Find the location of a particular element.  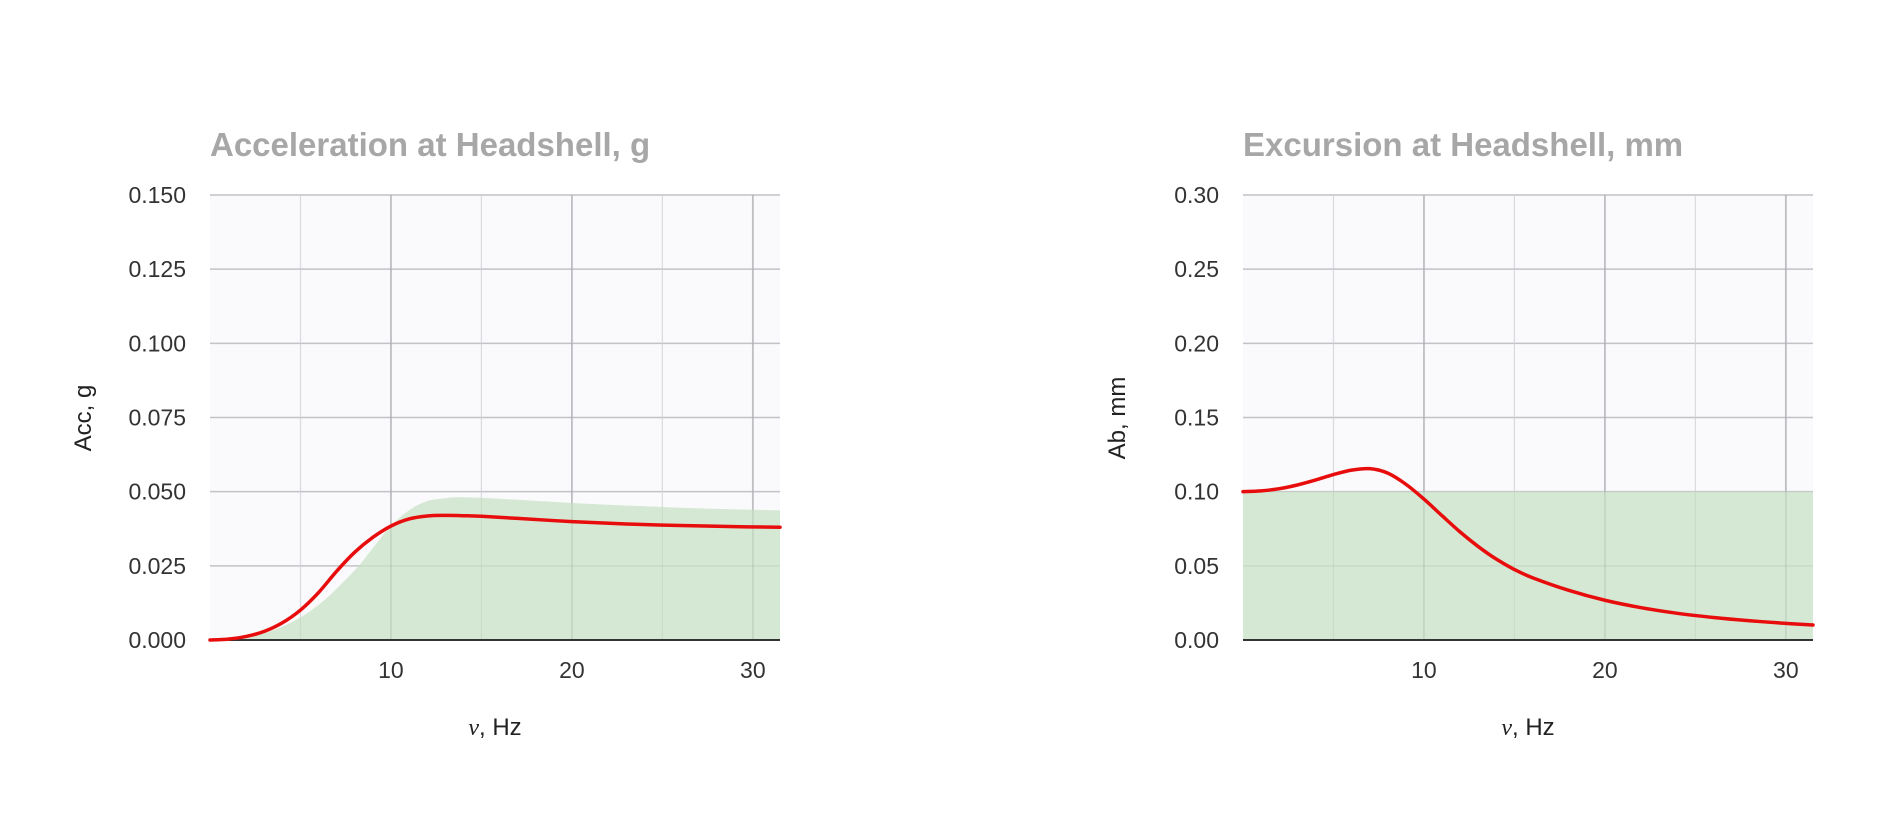

x-axis-unit-acceleration: , Hz is located at coordinates (500, 727).